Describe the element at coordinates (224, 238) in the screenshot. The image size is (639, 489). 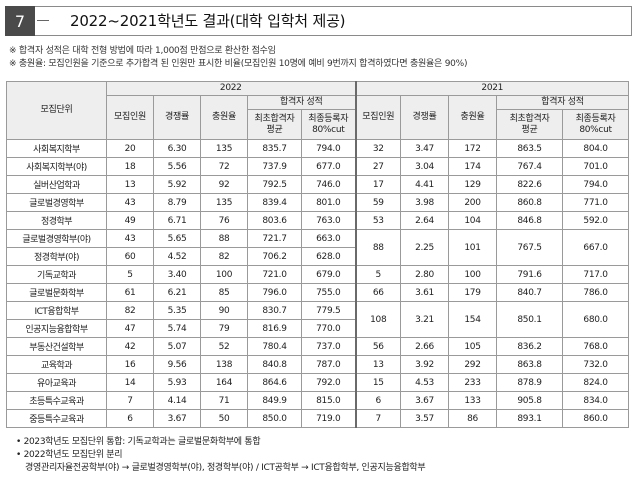
I see `cell-2022-c: 88` at that location.